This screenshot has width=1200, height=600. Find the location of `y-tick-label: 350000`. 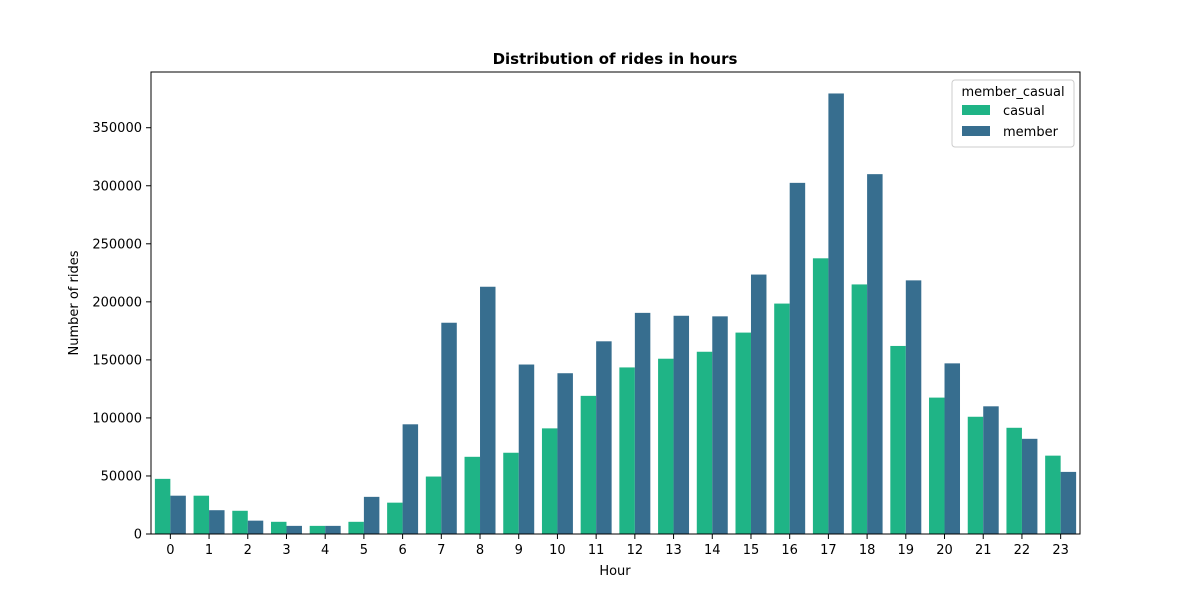

y-tick-label: 350000 is located at coordinates (117, 128).